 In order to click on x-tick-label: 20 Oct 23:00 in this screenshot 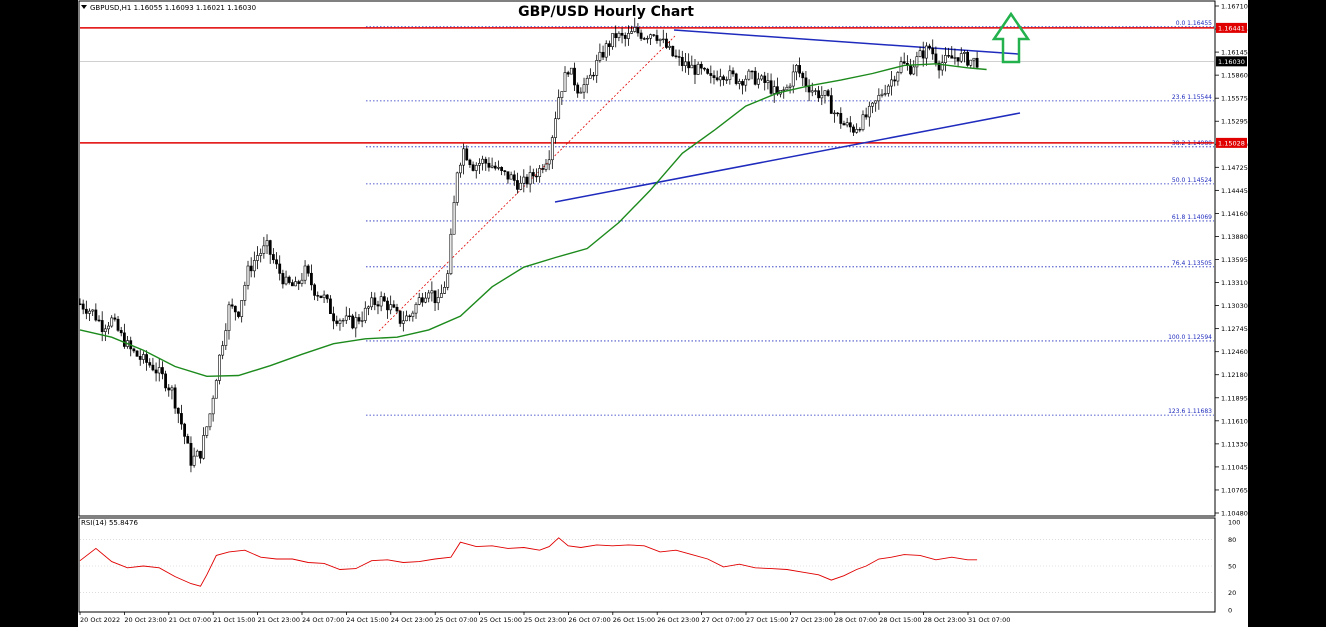, I will do `click(145, 620)`.